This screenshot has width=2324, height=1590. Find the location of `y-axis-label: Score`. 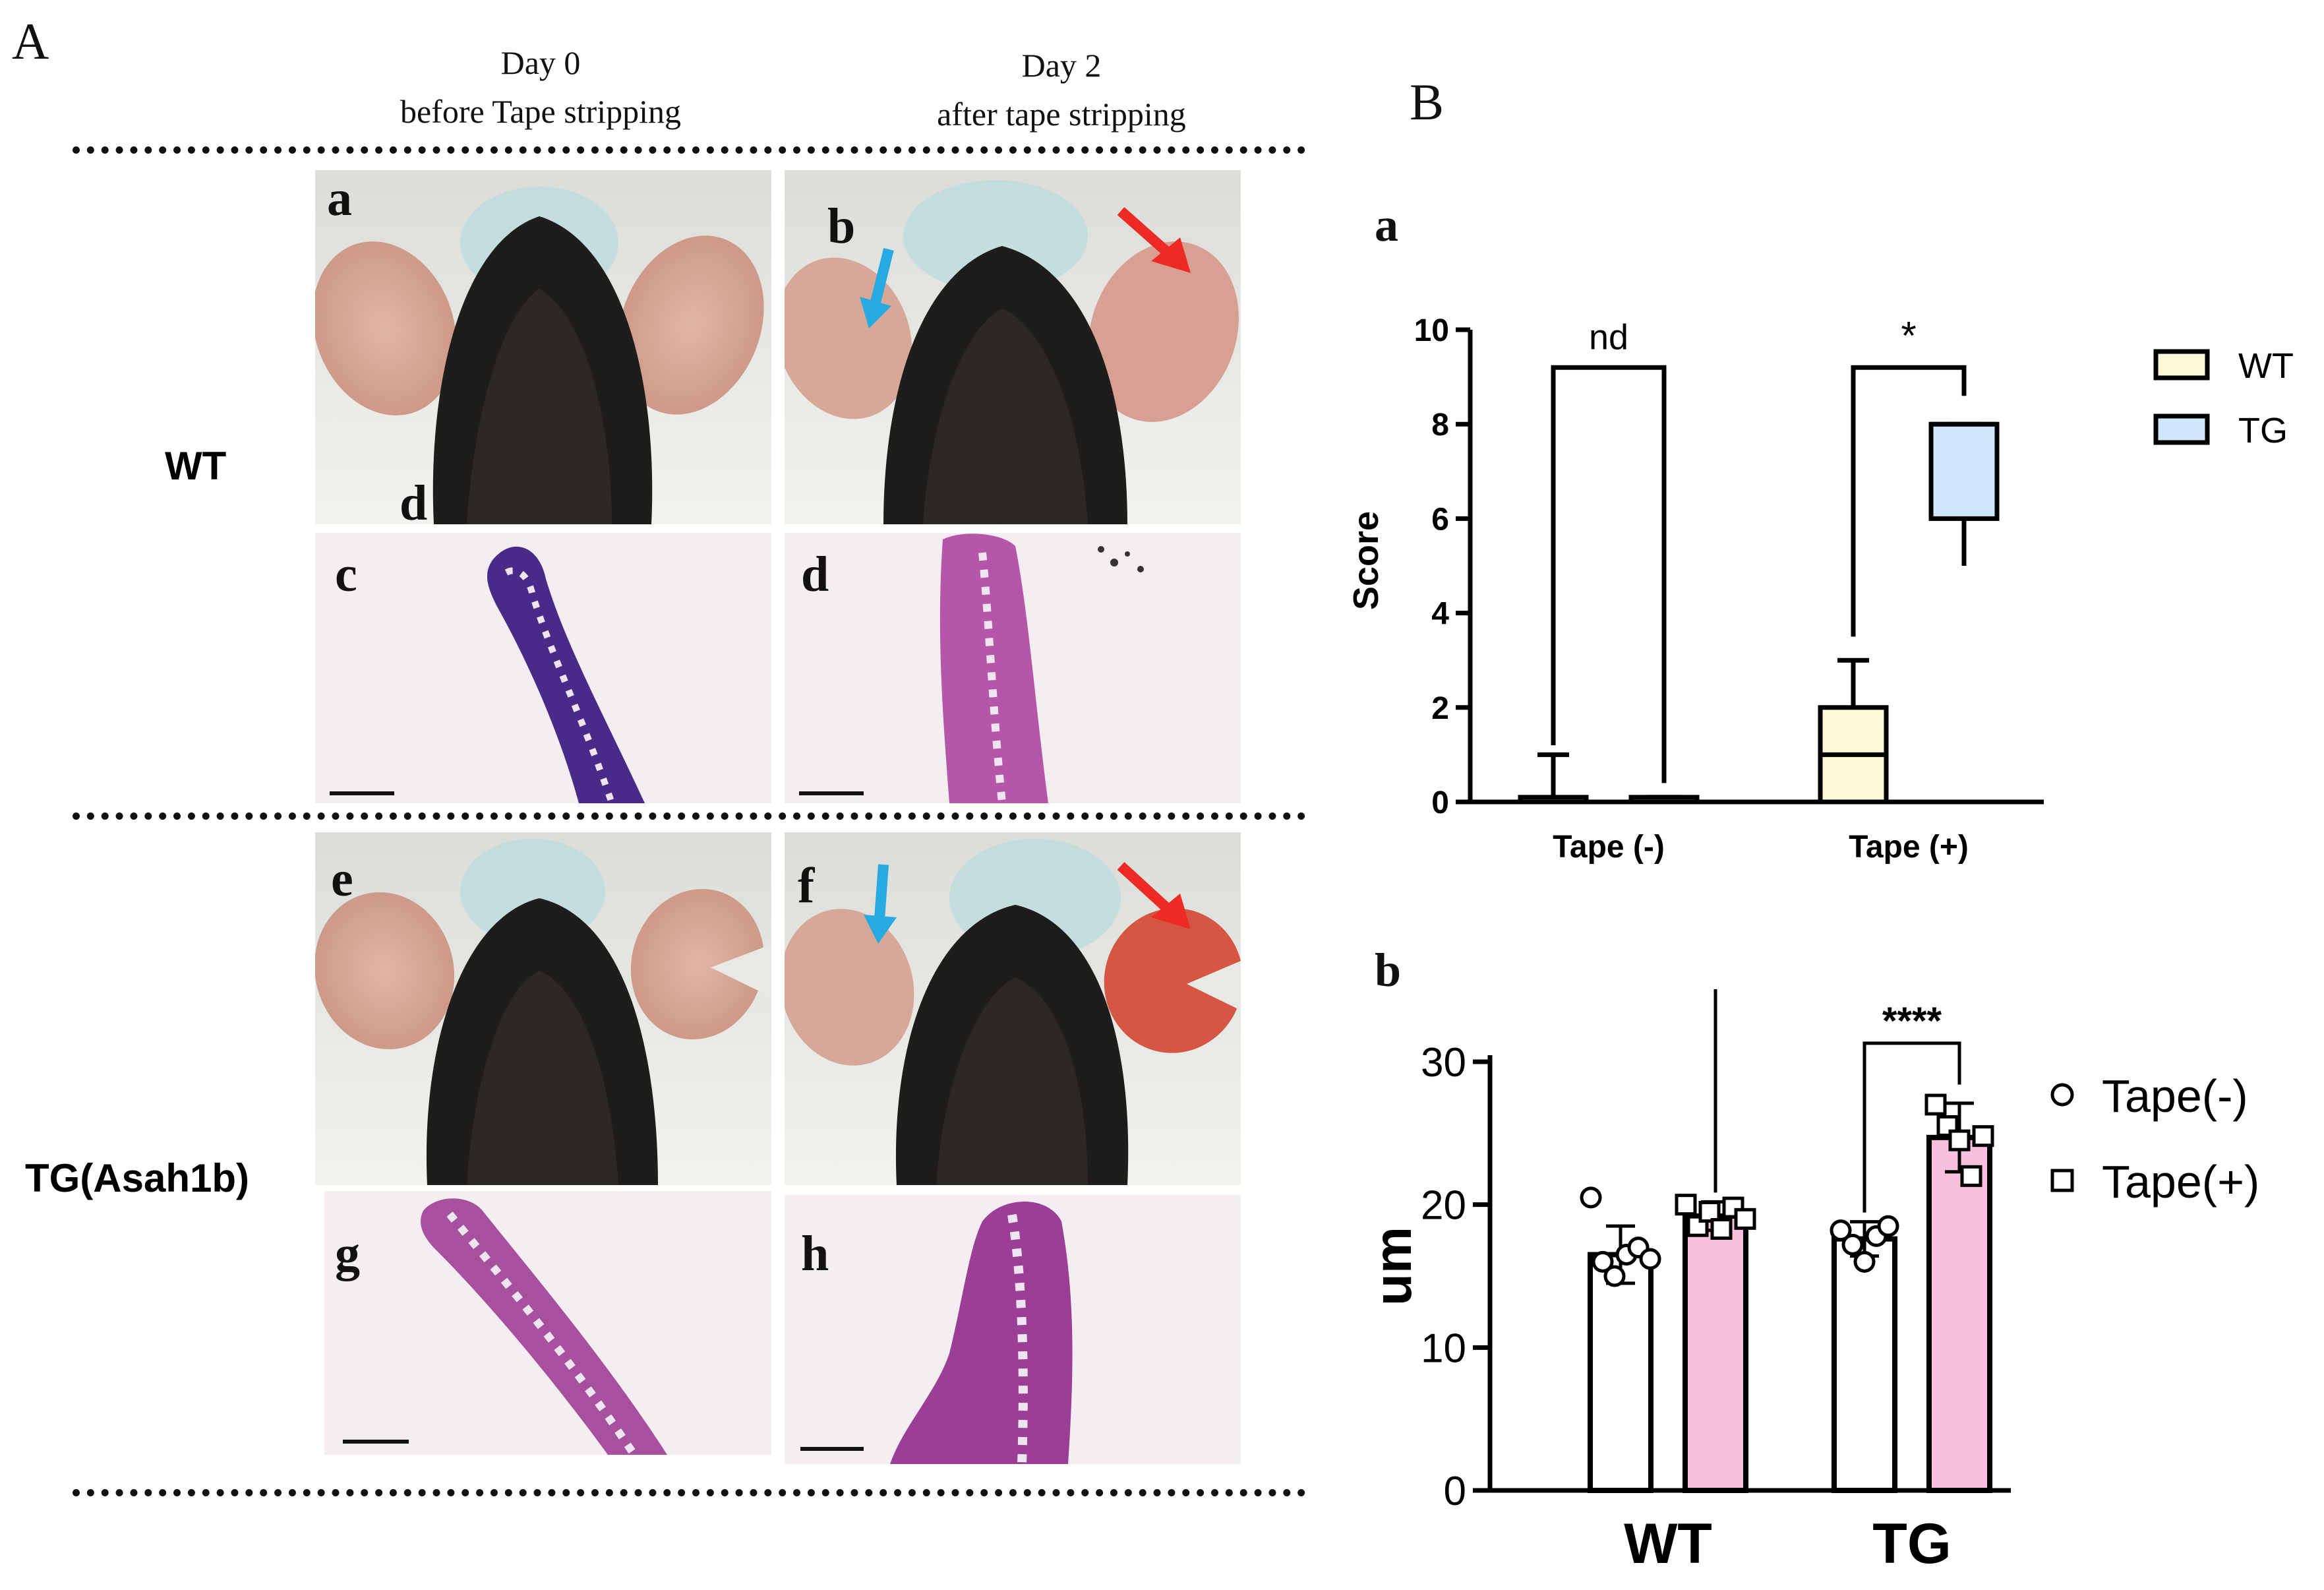

y-axis-label: Score is located at coordinates (1366, 560).